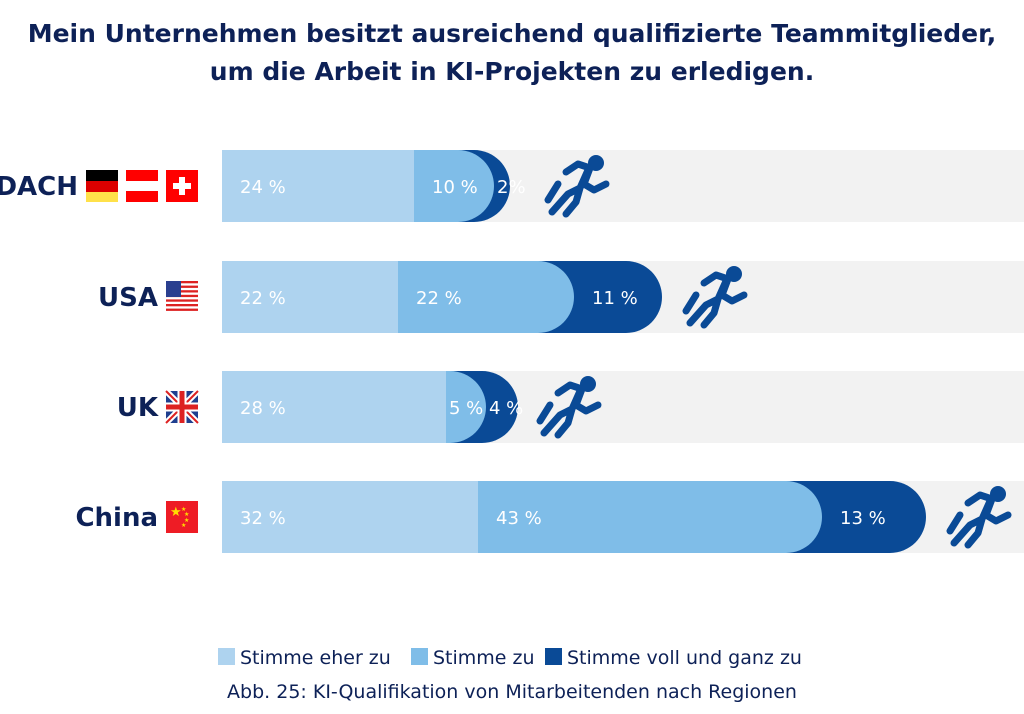 This screenshot has width=1024, height=714. I want to click on bar-row-china: China ★ ★★★★ 32 % 43 % 13 %, so click(549, 517).